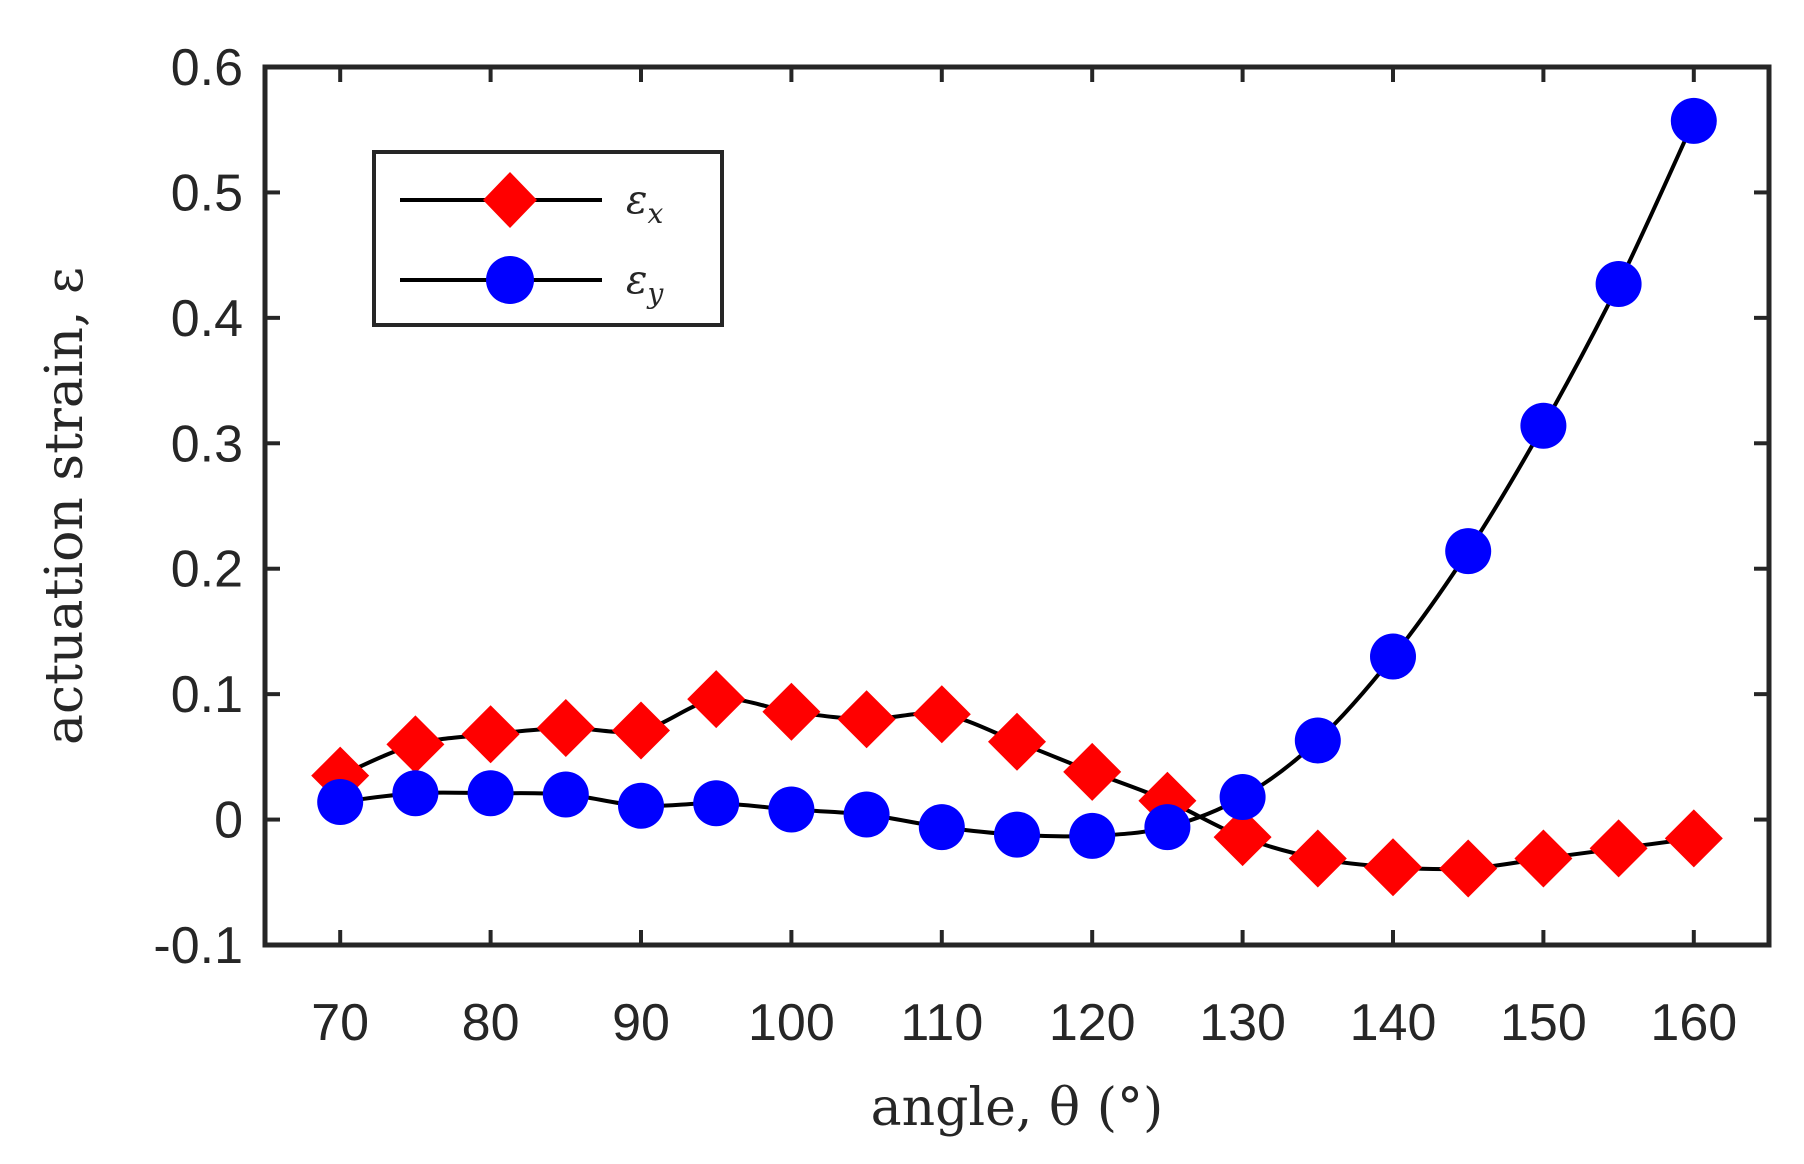  What do you see at coordinates (510, 200) in the screenshot?
I see `legend-marker-ex` at bounding box center [510, 200].